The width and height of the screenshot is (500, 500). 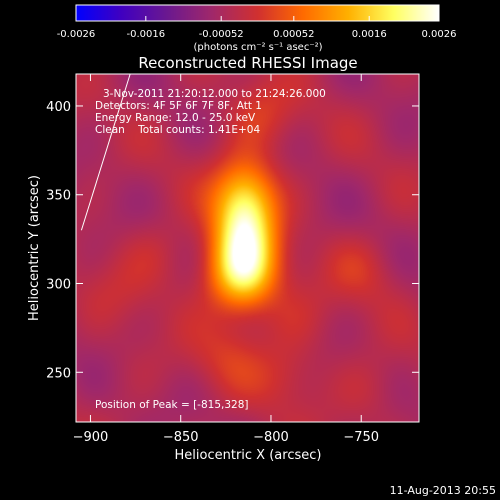 I want to click on annotation-clean: Clean Total counts: 1.41E+04, so click(x=177, y=130).